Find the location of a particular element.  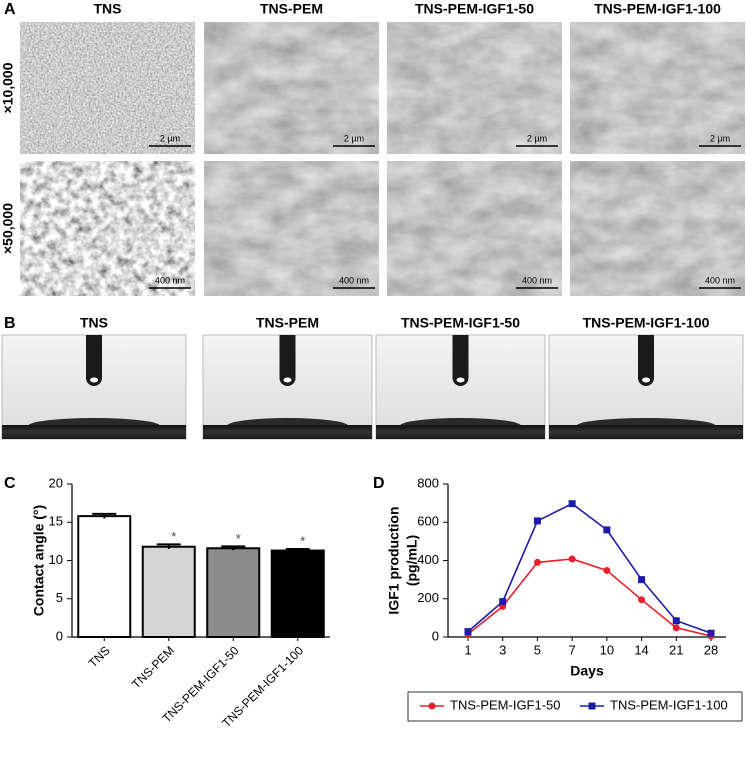

y-tick-label: 600 is located at coordinates (428, 521).